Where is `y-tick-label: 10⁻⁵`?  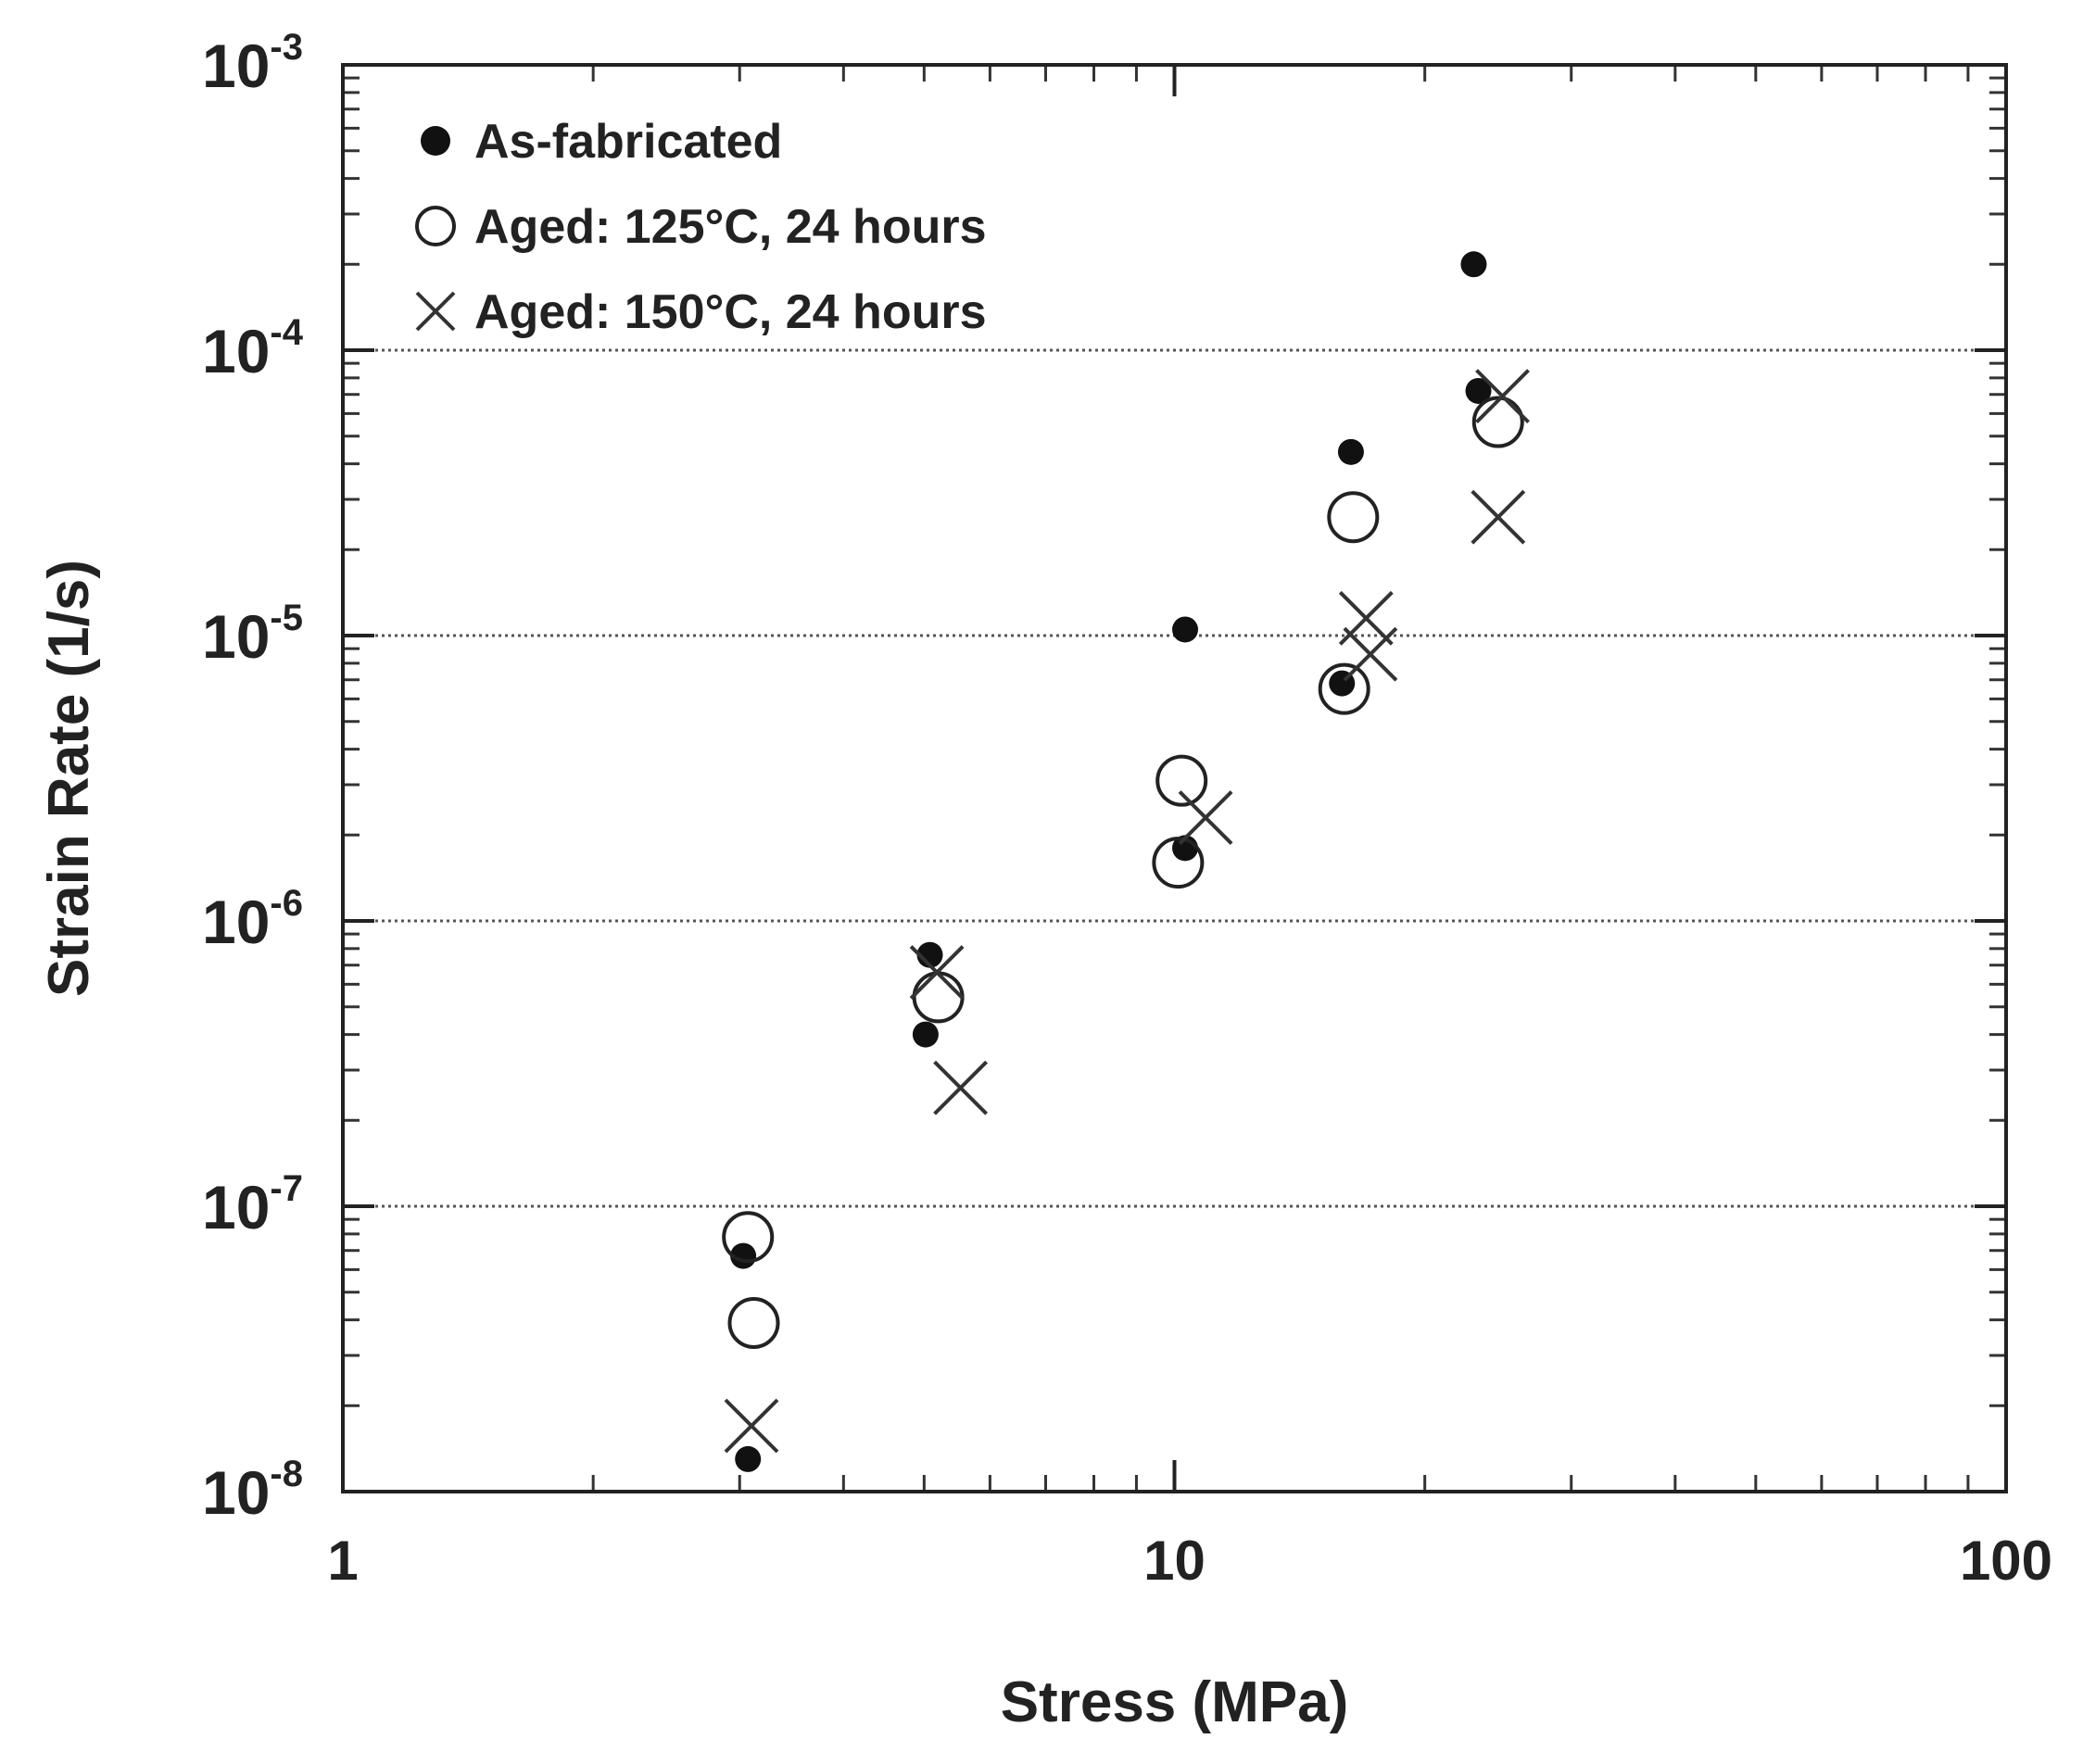 y-tick-label: 10⁻⁵ is located at coordinates (253, 634).